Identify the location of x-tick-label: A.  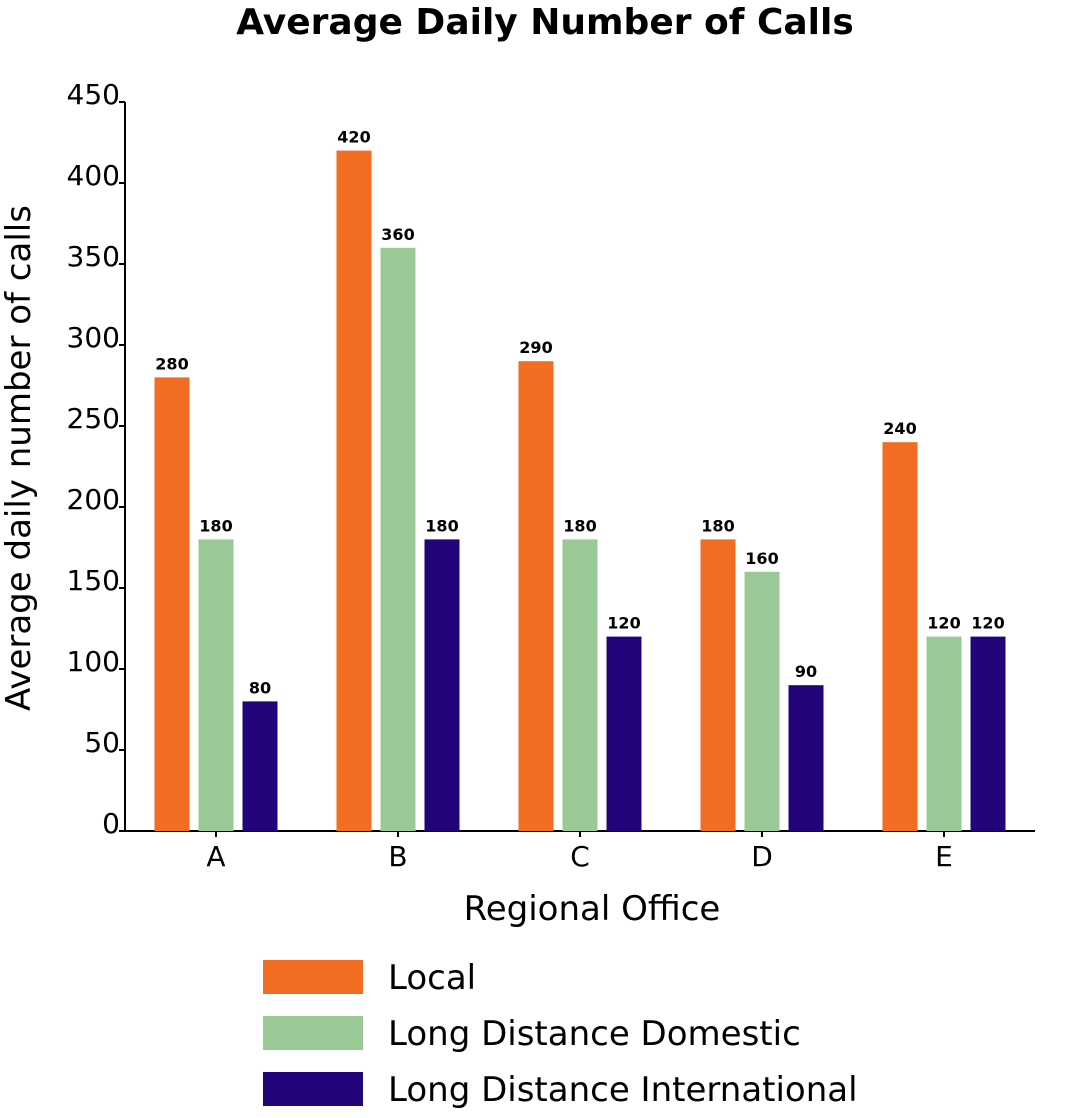
(215, 856).